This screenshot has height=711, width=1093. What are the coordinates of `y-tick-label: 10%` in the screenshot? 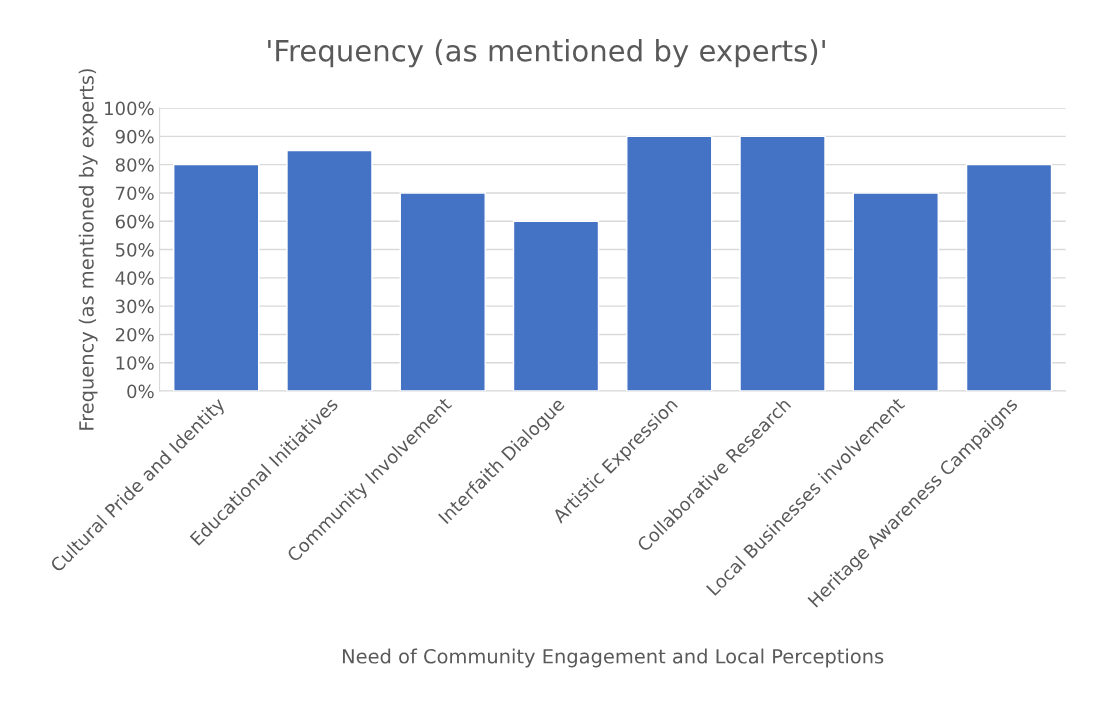 It's located at (135, 363).